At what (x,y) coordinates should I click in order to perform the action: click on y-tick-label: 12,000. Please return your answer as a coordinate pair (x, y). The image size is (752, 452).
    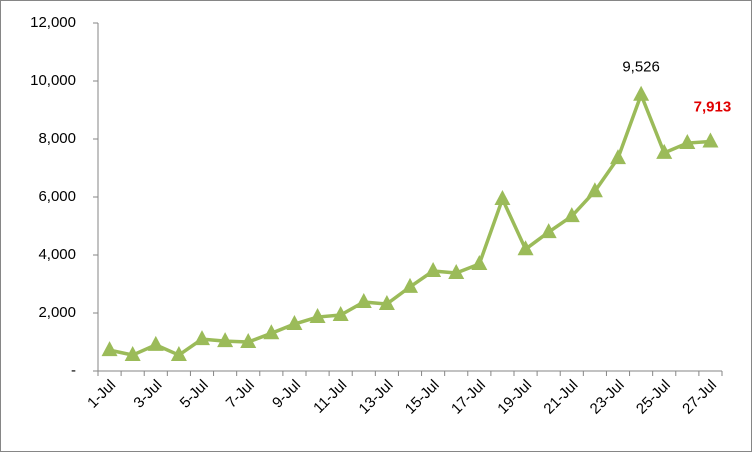
    Looking at the image, I should click on (53, 22).